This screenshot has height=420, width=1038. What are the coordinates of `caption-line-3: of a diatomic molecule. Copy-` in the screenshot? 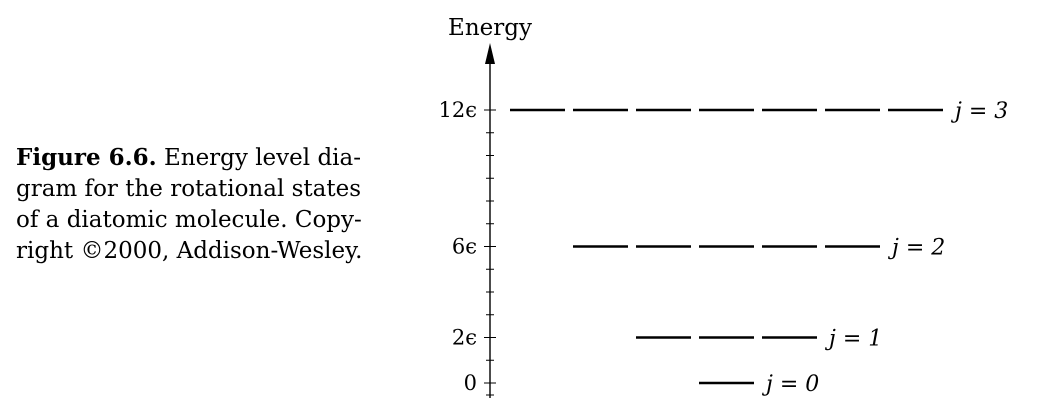 It's located at (189, 220).